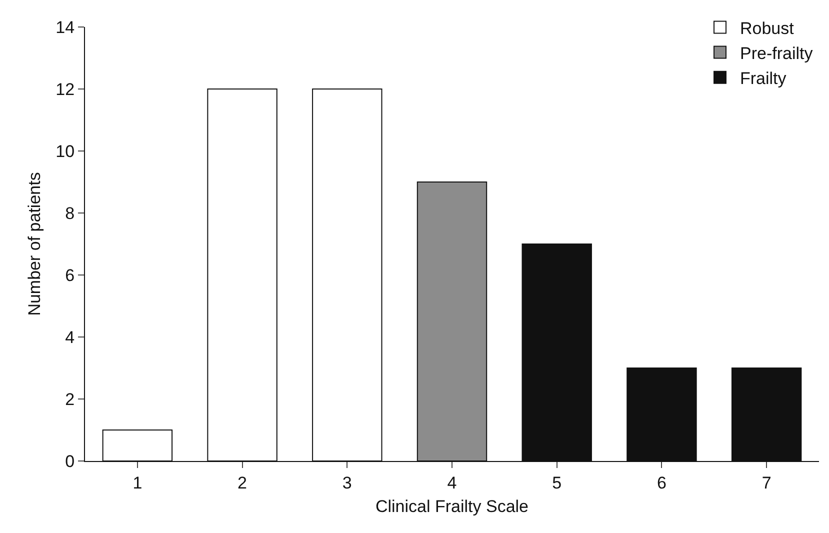 This screenshot has height=533, width=829. What do you see at coordinates (452, 506) in the screenshot?
I see `x-axis-title: Clinical Frailty Scale` at bounding box center [452, 506].